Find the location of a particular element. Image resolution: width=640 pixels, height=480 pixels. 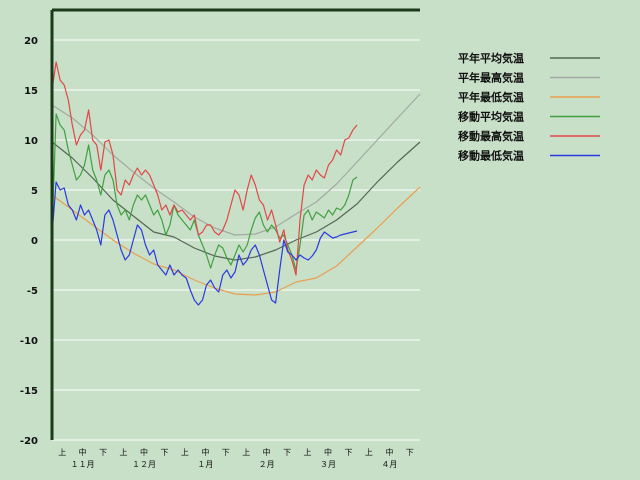

y-tick-label: 15 is located at coordinates (31, 91).